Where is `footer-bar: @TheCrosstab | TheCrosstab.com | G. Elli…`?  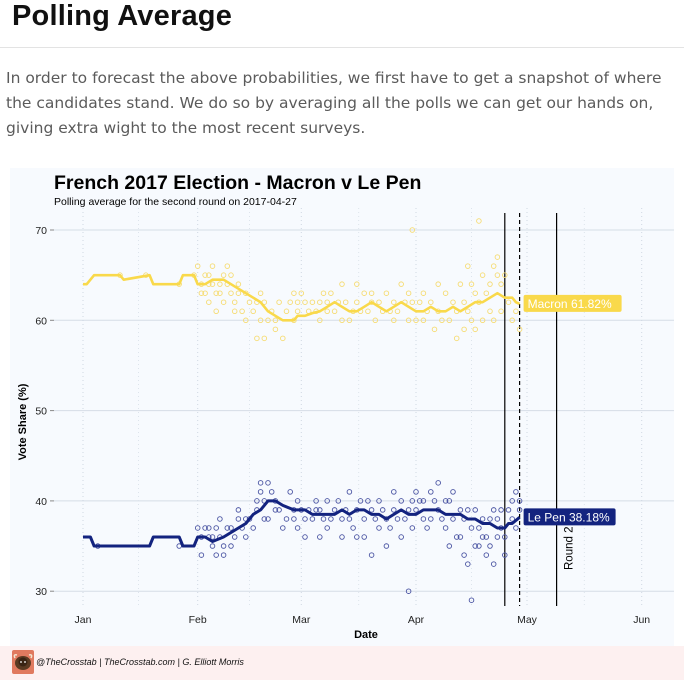
footer-bar: @TheCrosstab | TheCrosstab.com | G. Elli… is located at coordinates (342, 663).